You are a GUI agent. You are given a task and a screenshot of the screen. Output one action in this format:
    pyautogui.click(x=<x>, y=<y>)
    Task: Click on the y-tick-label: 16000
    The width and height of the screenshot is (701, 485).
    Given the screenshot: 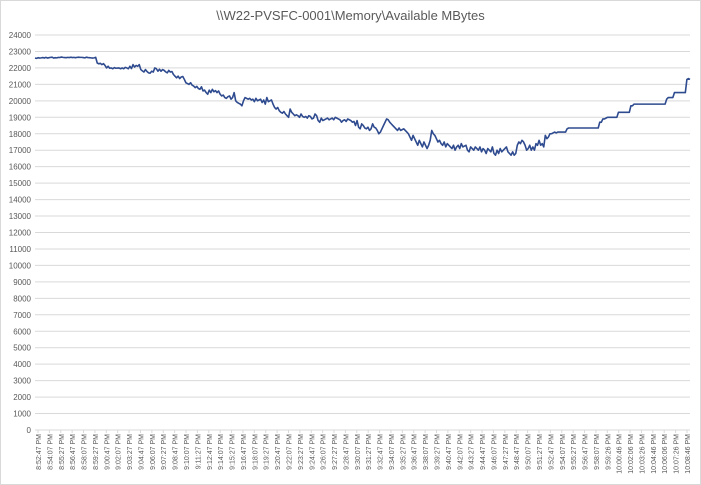 What is the action you would take?
    pyautogui.click(x=20, y=167)
    